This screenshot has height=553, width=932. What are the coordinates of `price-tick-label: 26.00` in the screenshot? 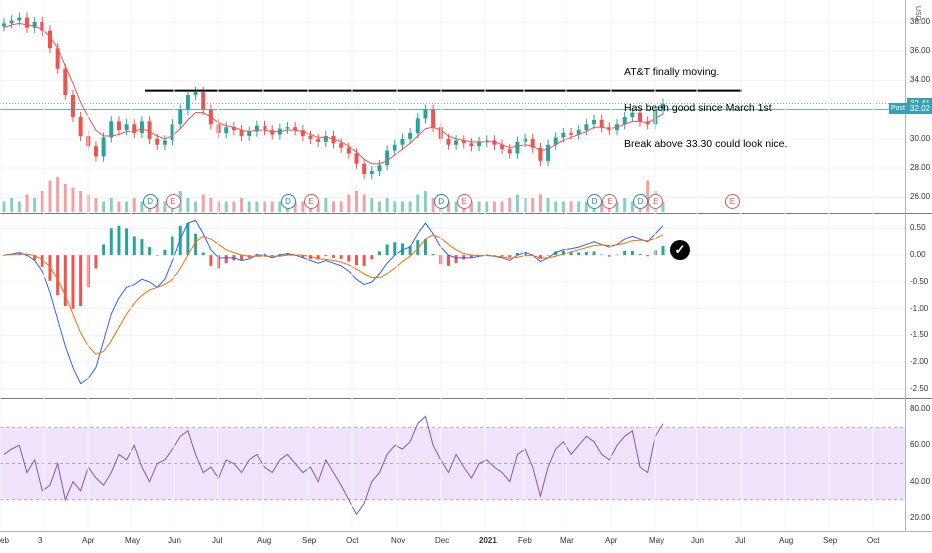 It's located at (920, 197).